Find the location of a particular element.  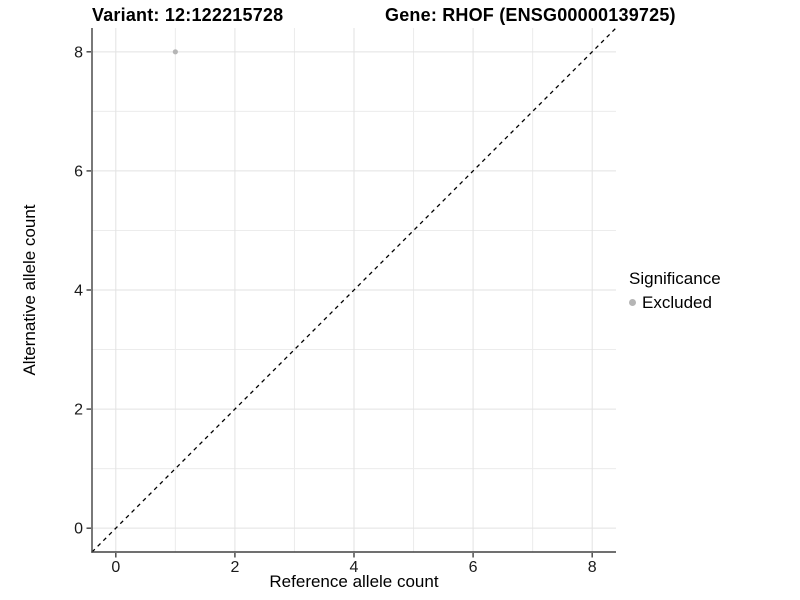

gene-title: Gene: RHOF (ENSG00000139725) is located at coordinates (530, 15).